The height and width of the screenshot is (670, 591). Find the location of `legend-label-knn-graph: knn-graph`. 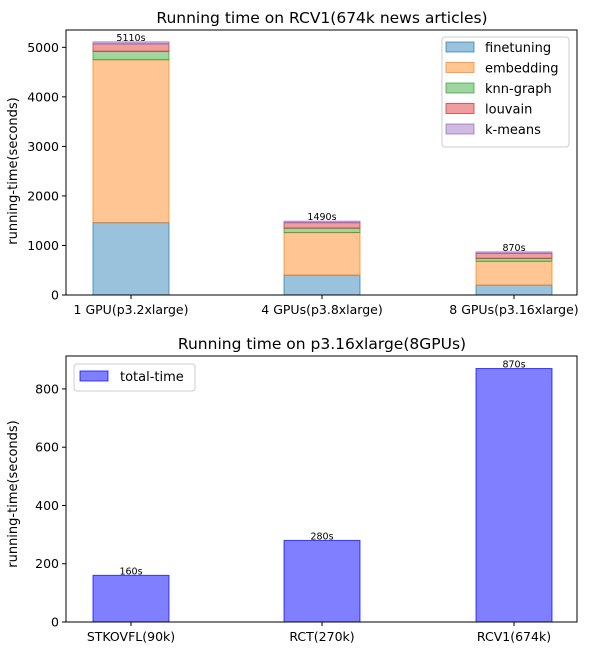

legend-label-knn-graph: knn-graph is located at coordinates (518, 89).